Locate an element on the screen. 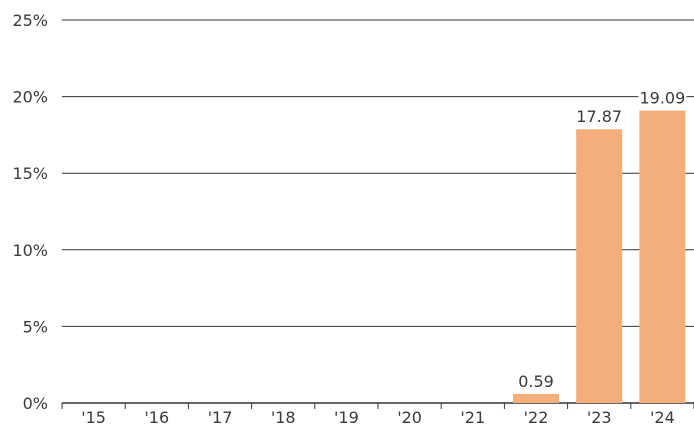 The width and height of the screenshot is (694, 427). y-tick-label: 20% is located at coordinates (30, 97).